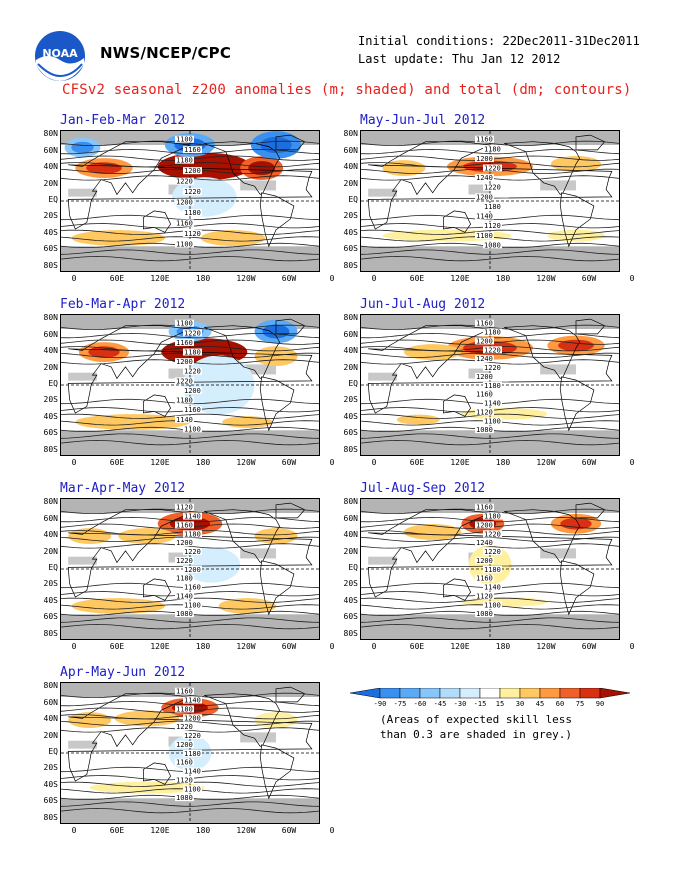 Image resolution: width=680 pixels, height=880 pixels. What do you see at coordinates (460, 704) in the screenshot?
I see `colorbar-label: -30` at bounding box center [460, 704].